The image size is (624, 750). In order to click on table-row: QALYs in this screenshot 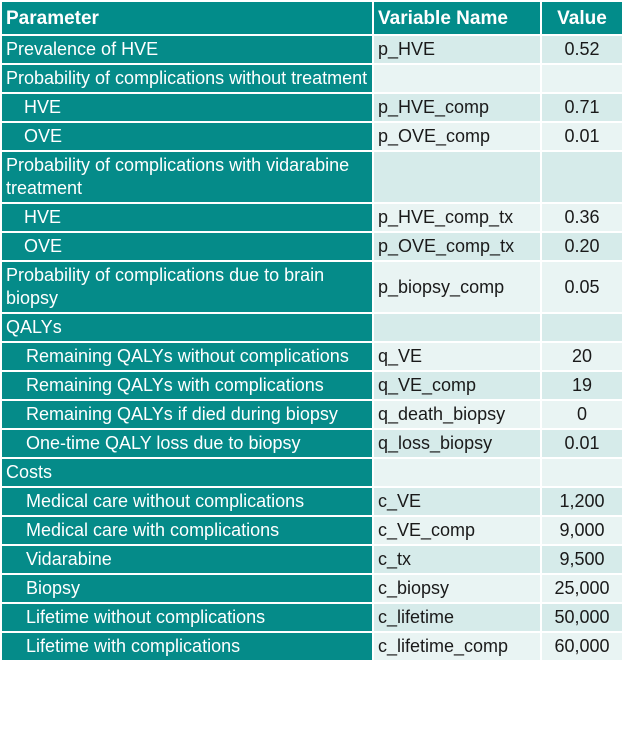, I will do `click(312, 327)`.